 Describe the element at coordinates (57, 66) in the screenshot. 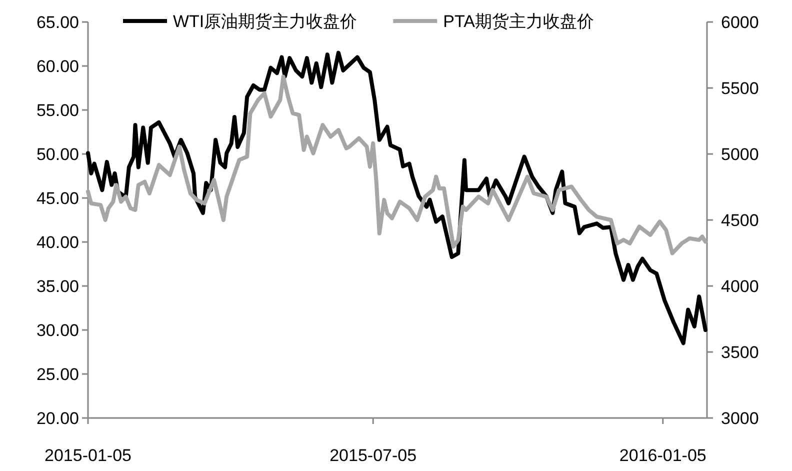

I see `y-tick-label: 60.00` at that location.